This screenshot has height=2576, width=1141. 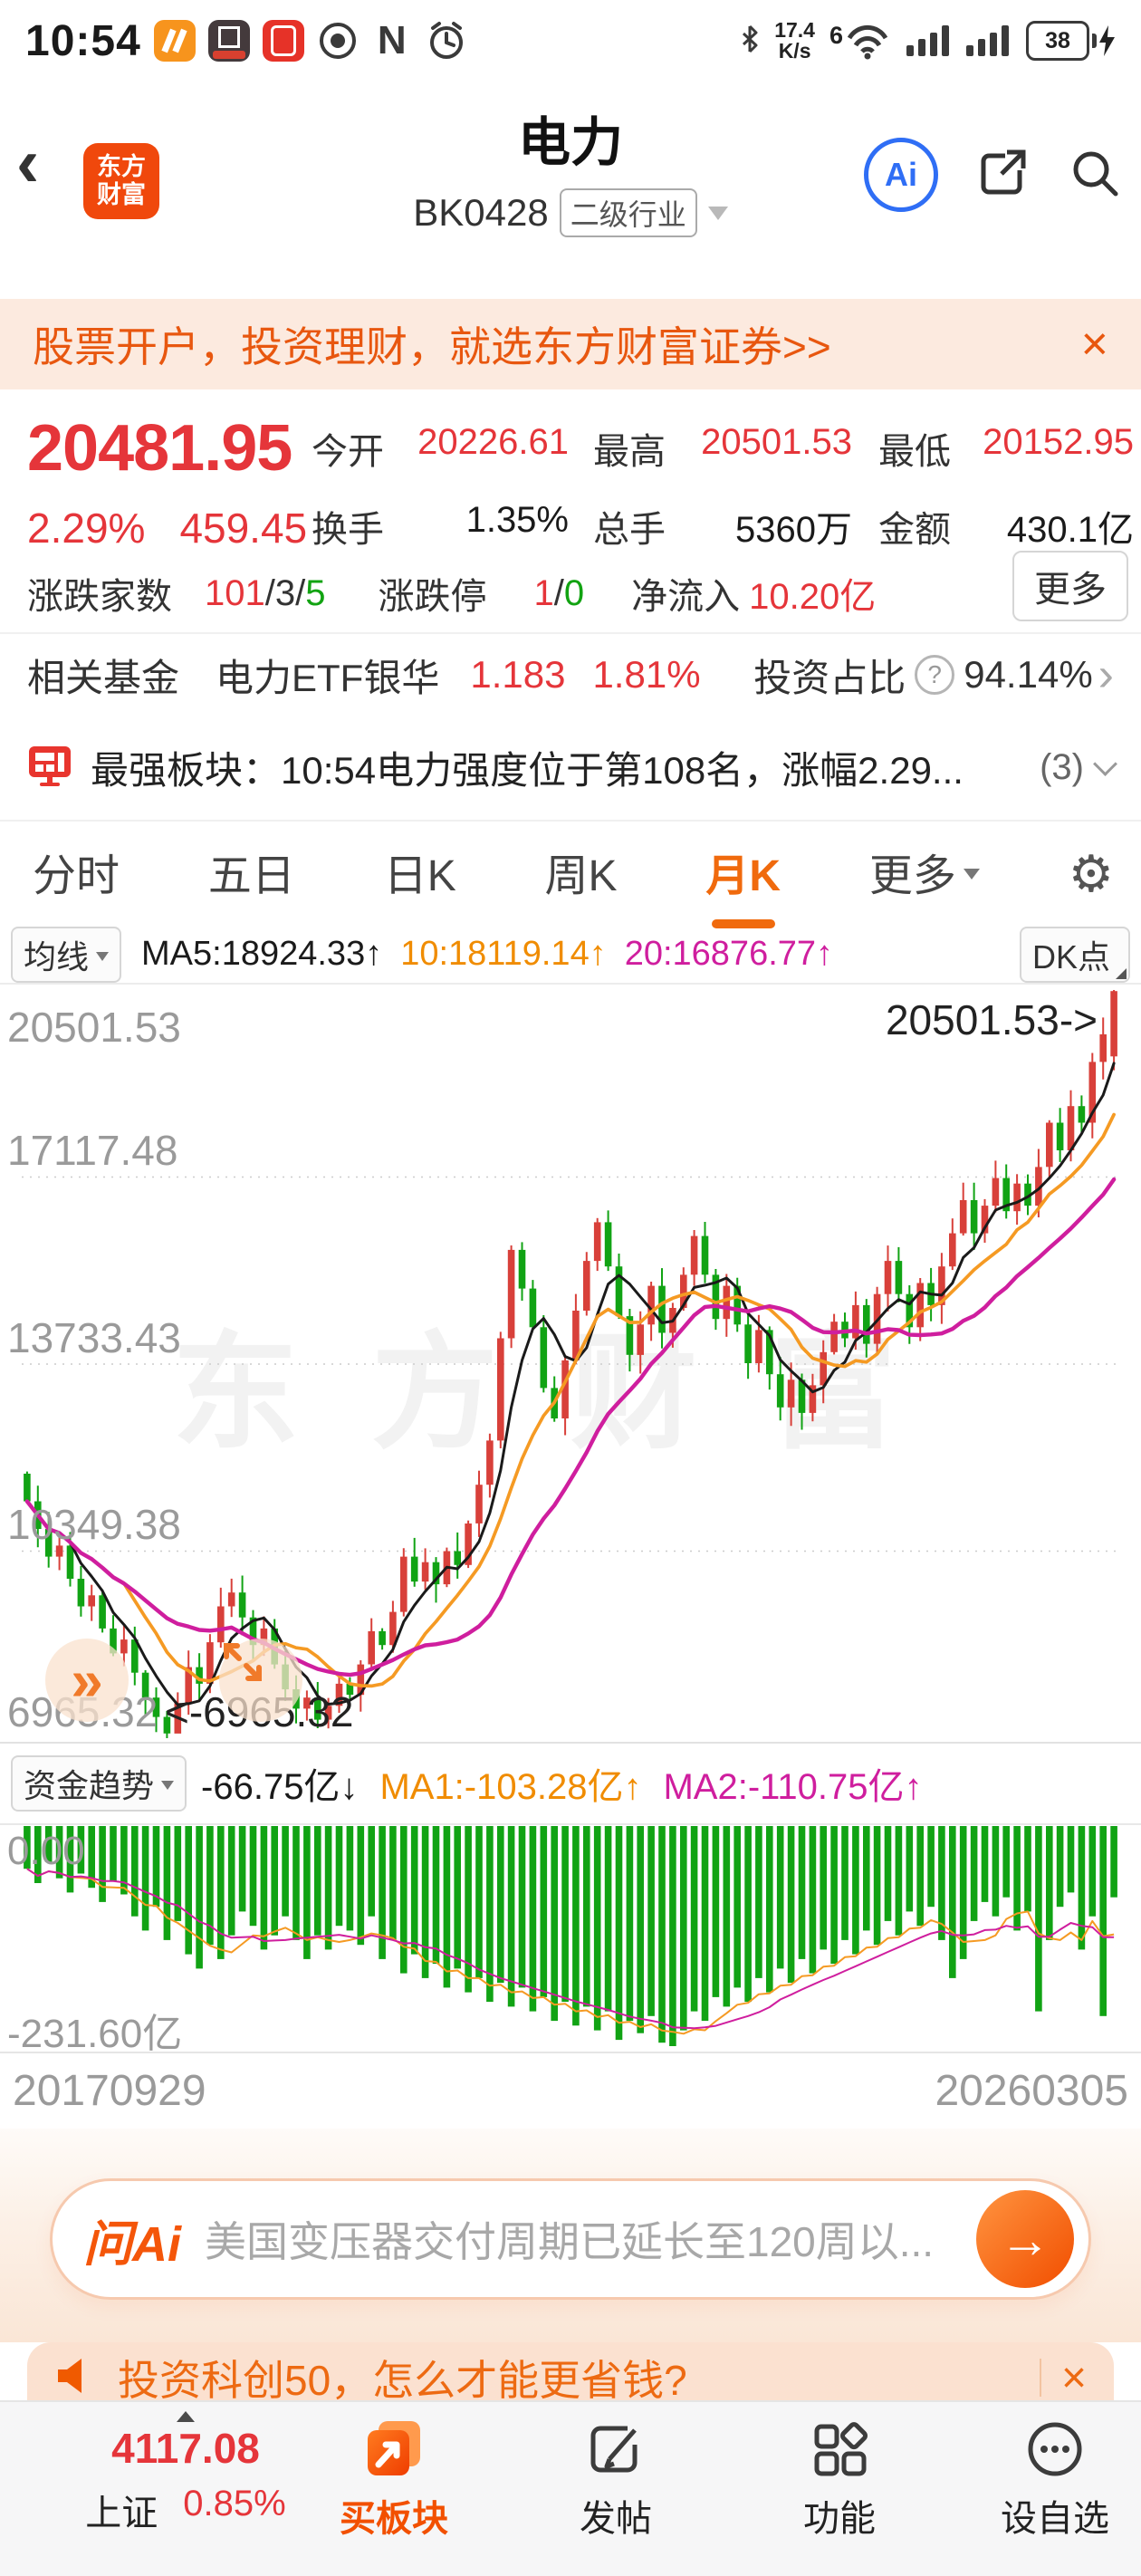 I want to click on fast-forward-button: », so click(x=87, y=1680).